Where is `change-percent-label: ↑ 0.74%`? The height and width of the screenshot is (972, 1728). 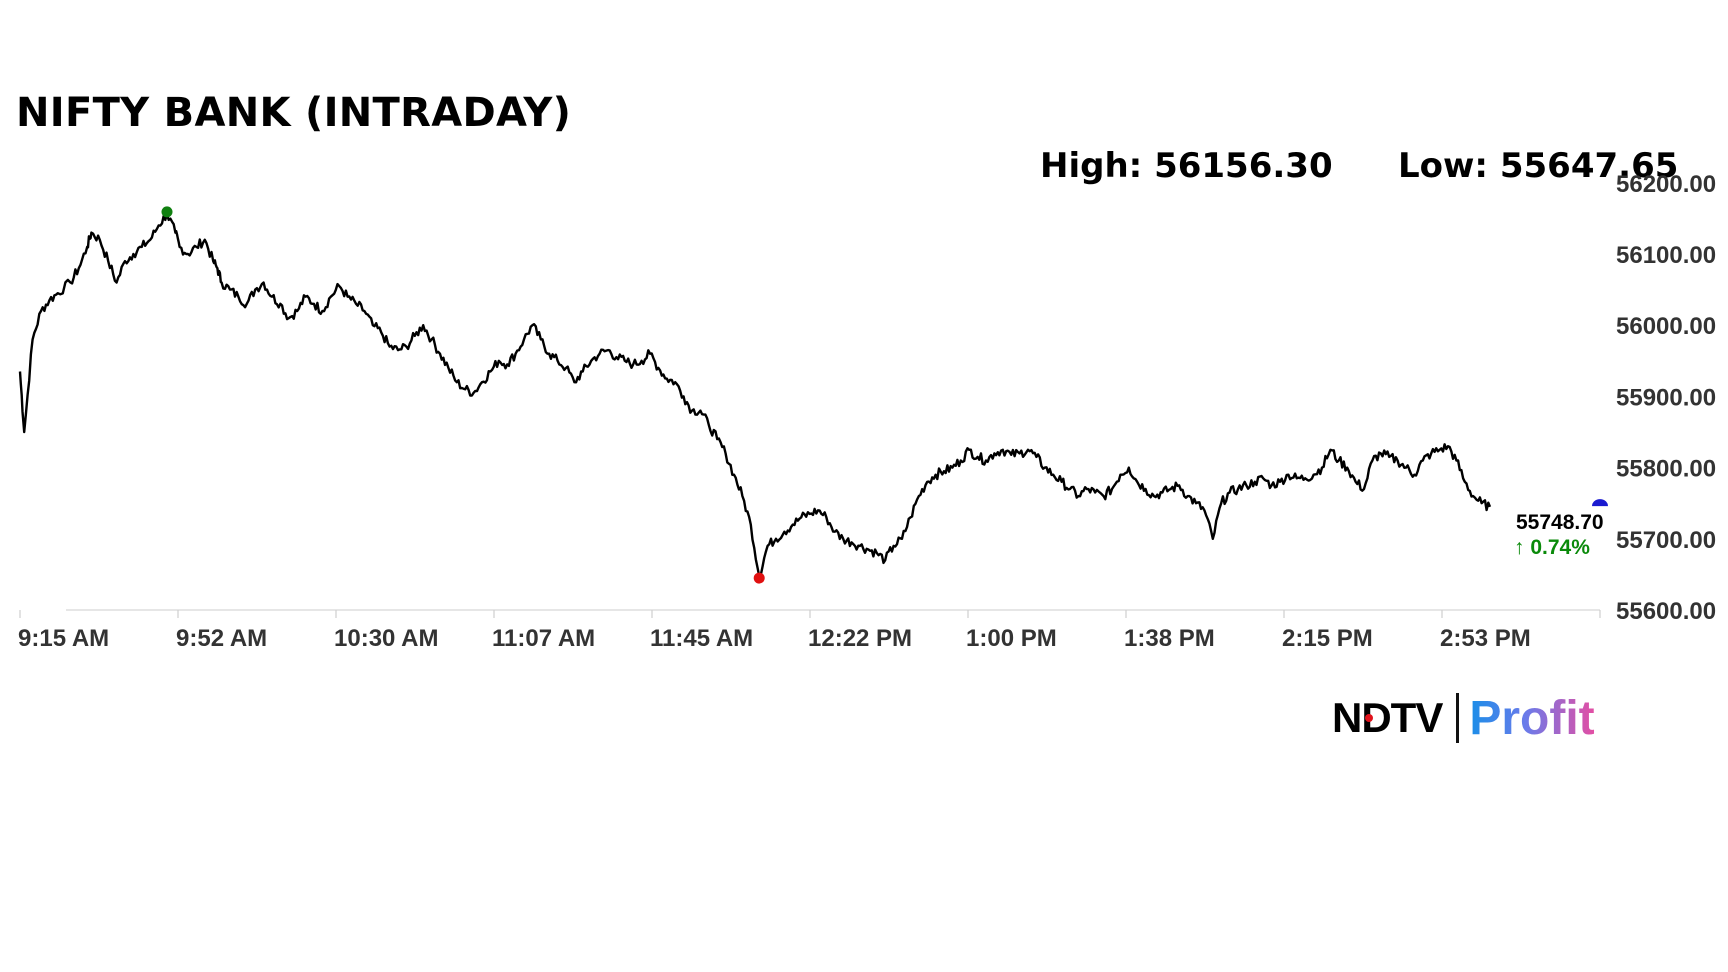
change-percent-label: ↑ 0.74% is located at coordinates (1552, 547).